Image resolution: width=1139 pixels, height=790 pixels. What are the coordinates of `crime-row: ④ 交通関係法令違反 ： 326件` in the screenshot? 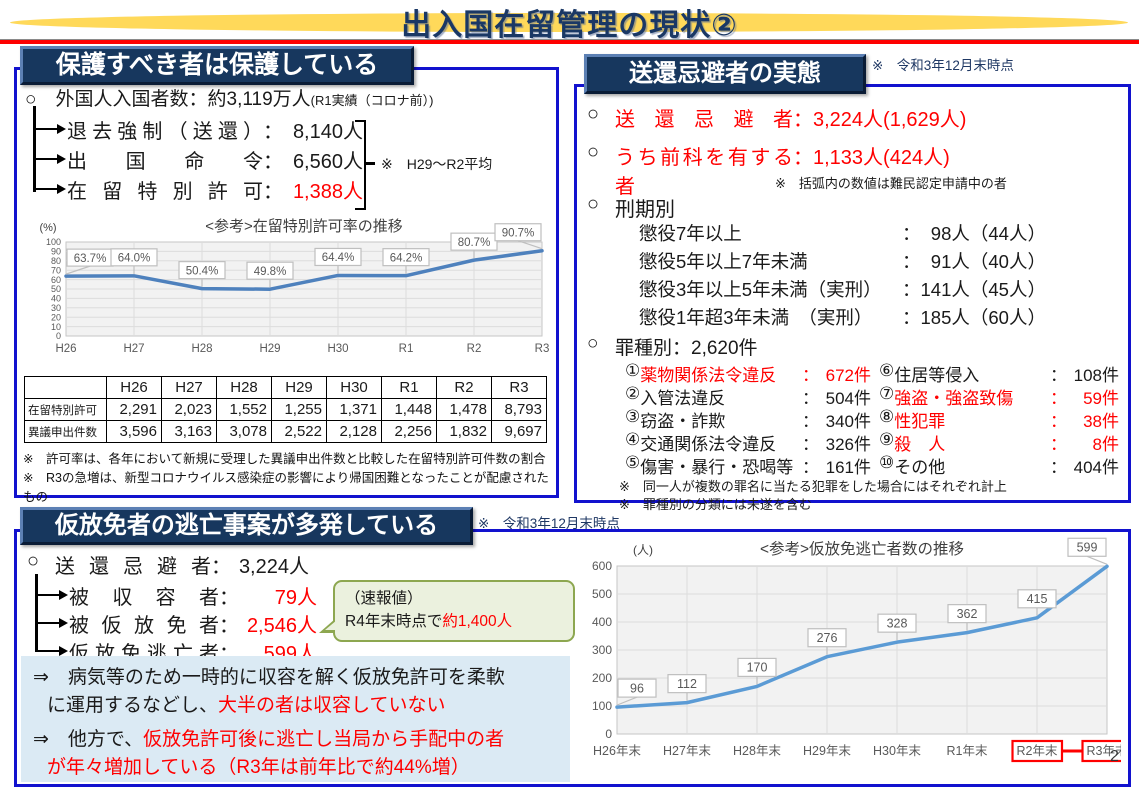 It's located at (748, 442).